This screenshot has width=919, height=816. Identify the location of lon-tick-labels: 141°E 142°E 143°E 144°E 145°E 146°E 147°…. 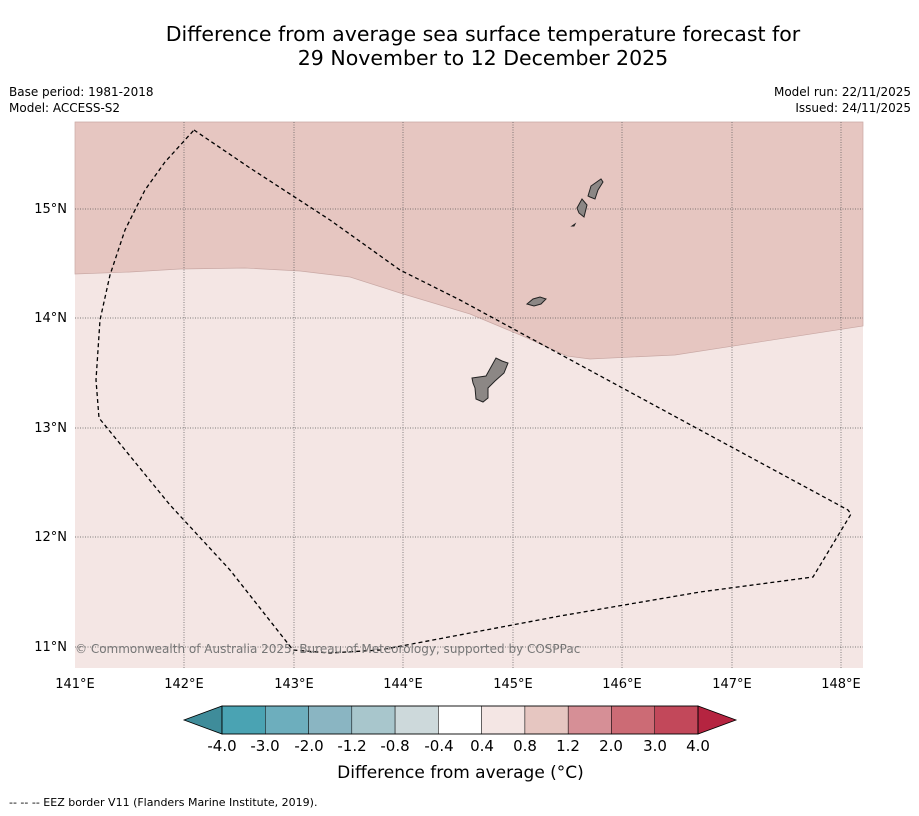
(458, 684).